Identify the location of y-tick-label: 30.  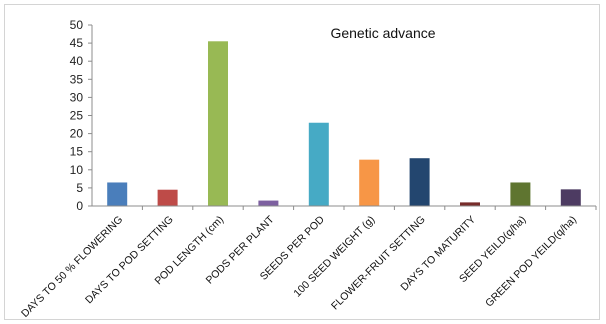
(77, 97).